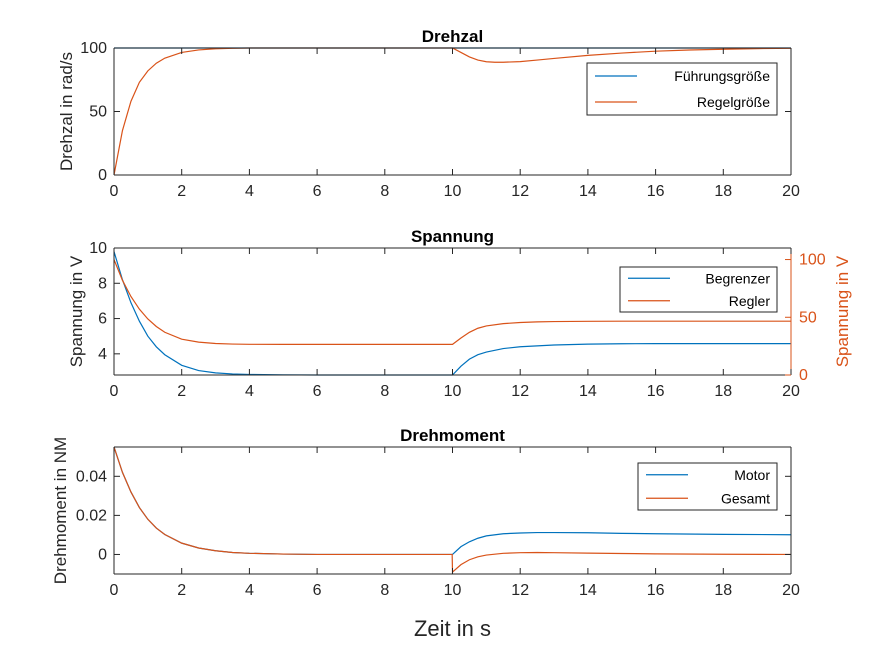  Describe the element at coordinates (452, 236) in the screenshot. I see `title-spannung: Spannung` at that location.